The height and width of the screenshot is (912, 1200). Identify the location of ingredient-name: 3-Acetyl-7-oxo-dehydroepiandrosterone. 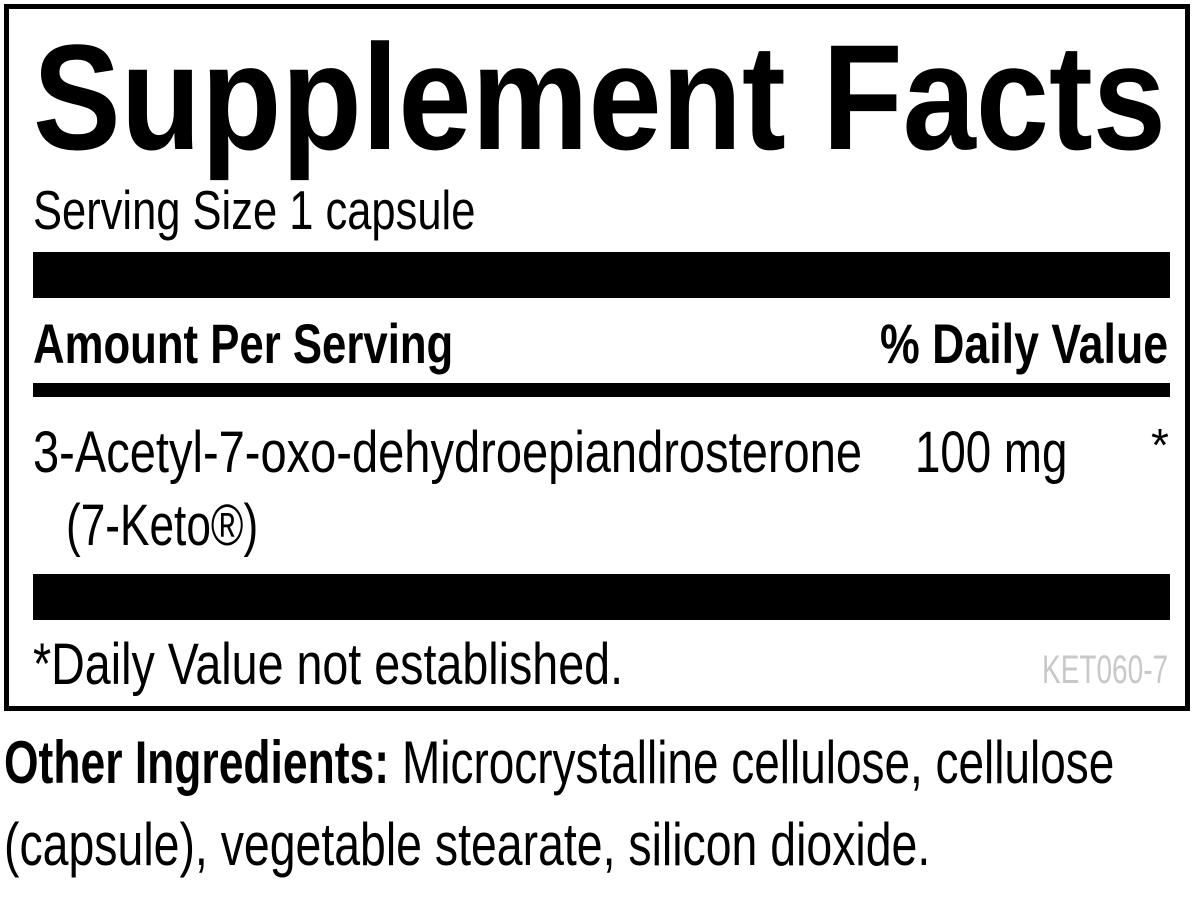
(448, 452).